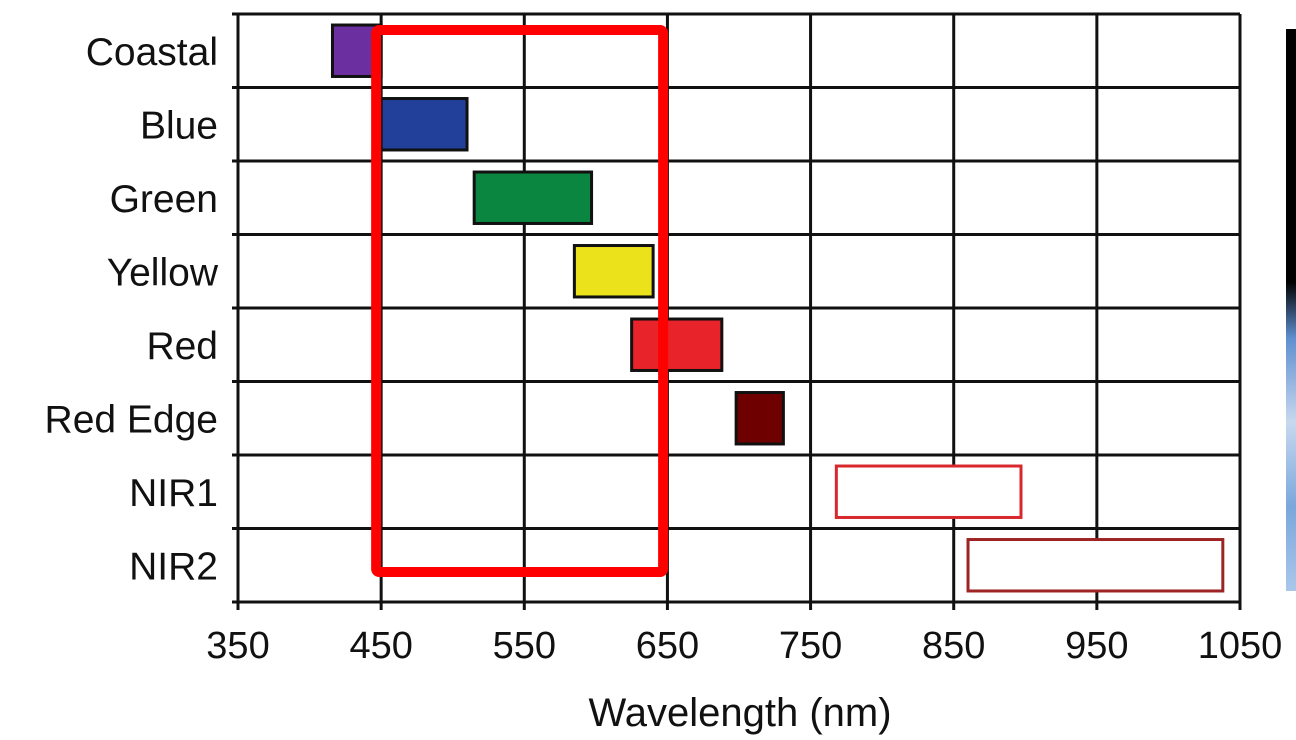  I want to click on band-label: Yellow, so click(163, 272).